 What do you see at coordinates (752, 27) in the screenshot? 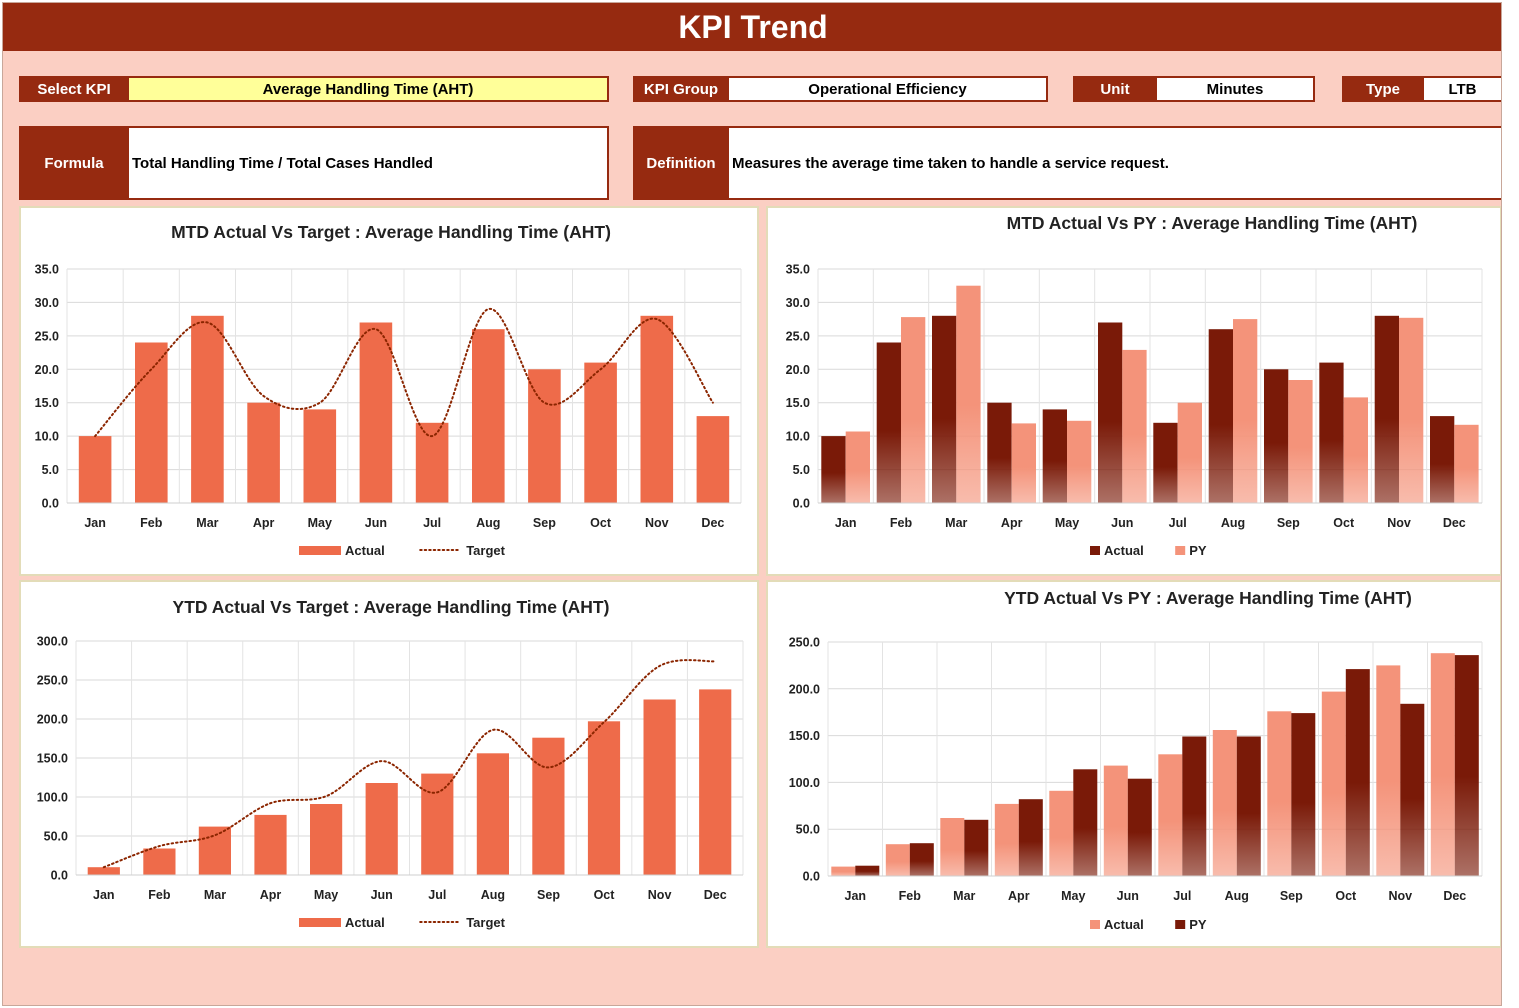
I see `page-title: KPI Trend` at bounding box center [752, 27].